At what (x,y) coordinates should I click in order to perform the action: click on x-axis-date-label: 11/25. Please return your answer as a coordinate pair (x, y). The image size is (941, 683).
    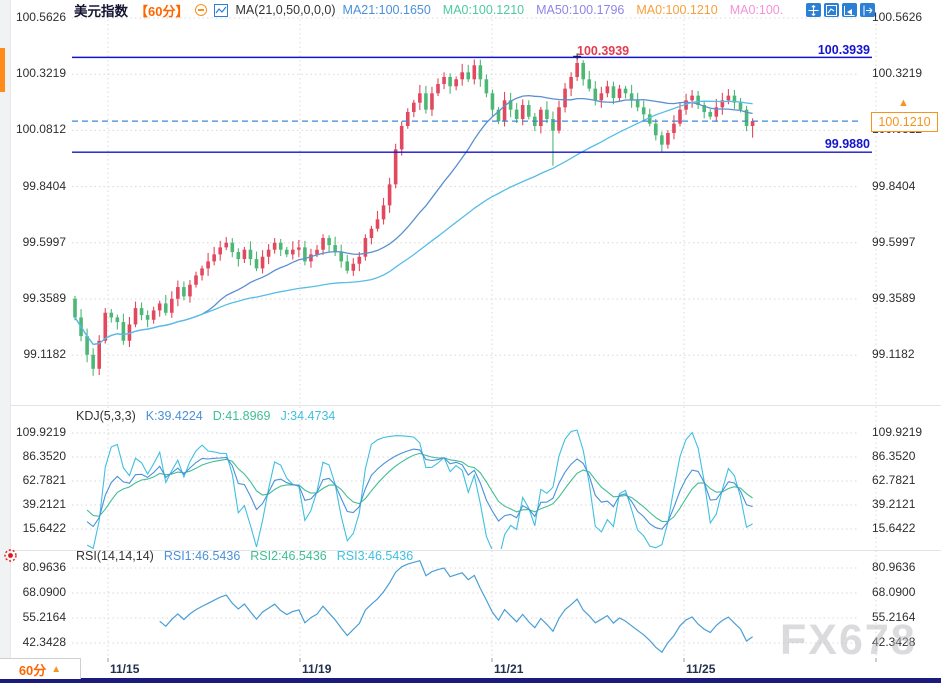
    Looking at the image, I should click on (701, 669).